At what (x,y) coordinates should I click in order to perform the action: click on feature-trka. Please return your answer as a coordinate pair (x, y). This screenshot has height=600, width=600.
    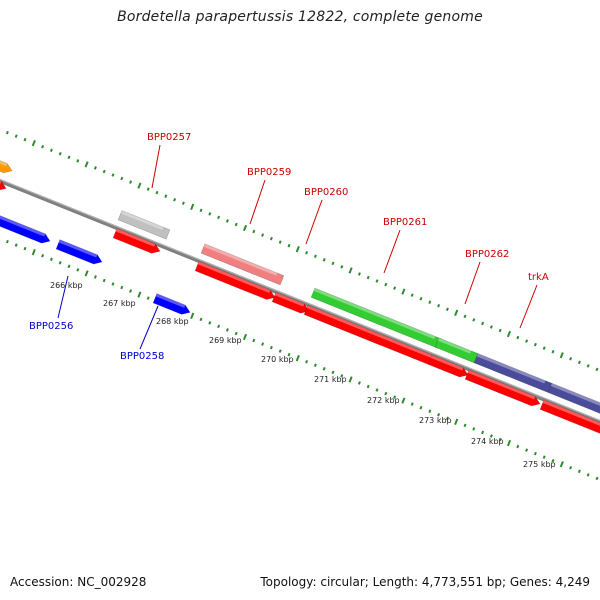
    Looking at the image, I should click on (513, 373).